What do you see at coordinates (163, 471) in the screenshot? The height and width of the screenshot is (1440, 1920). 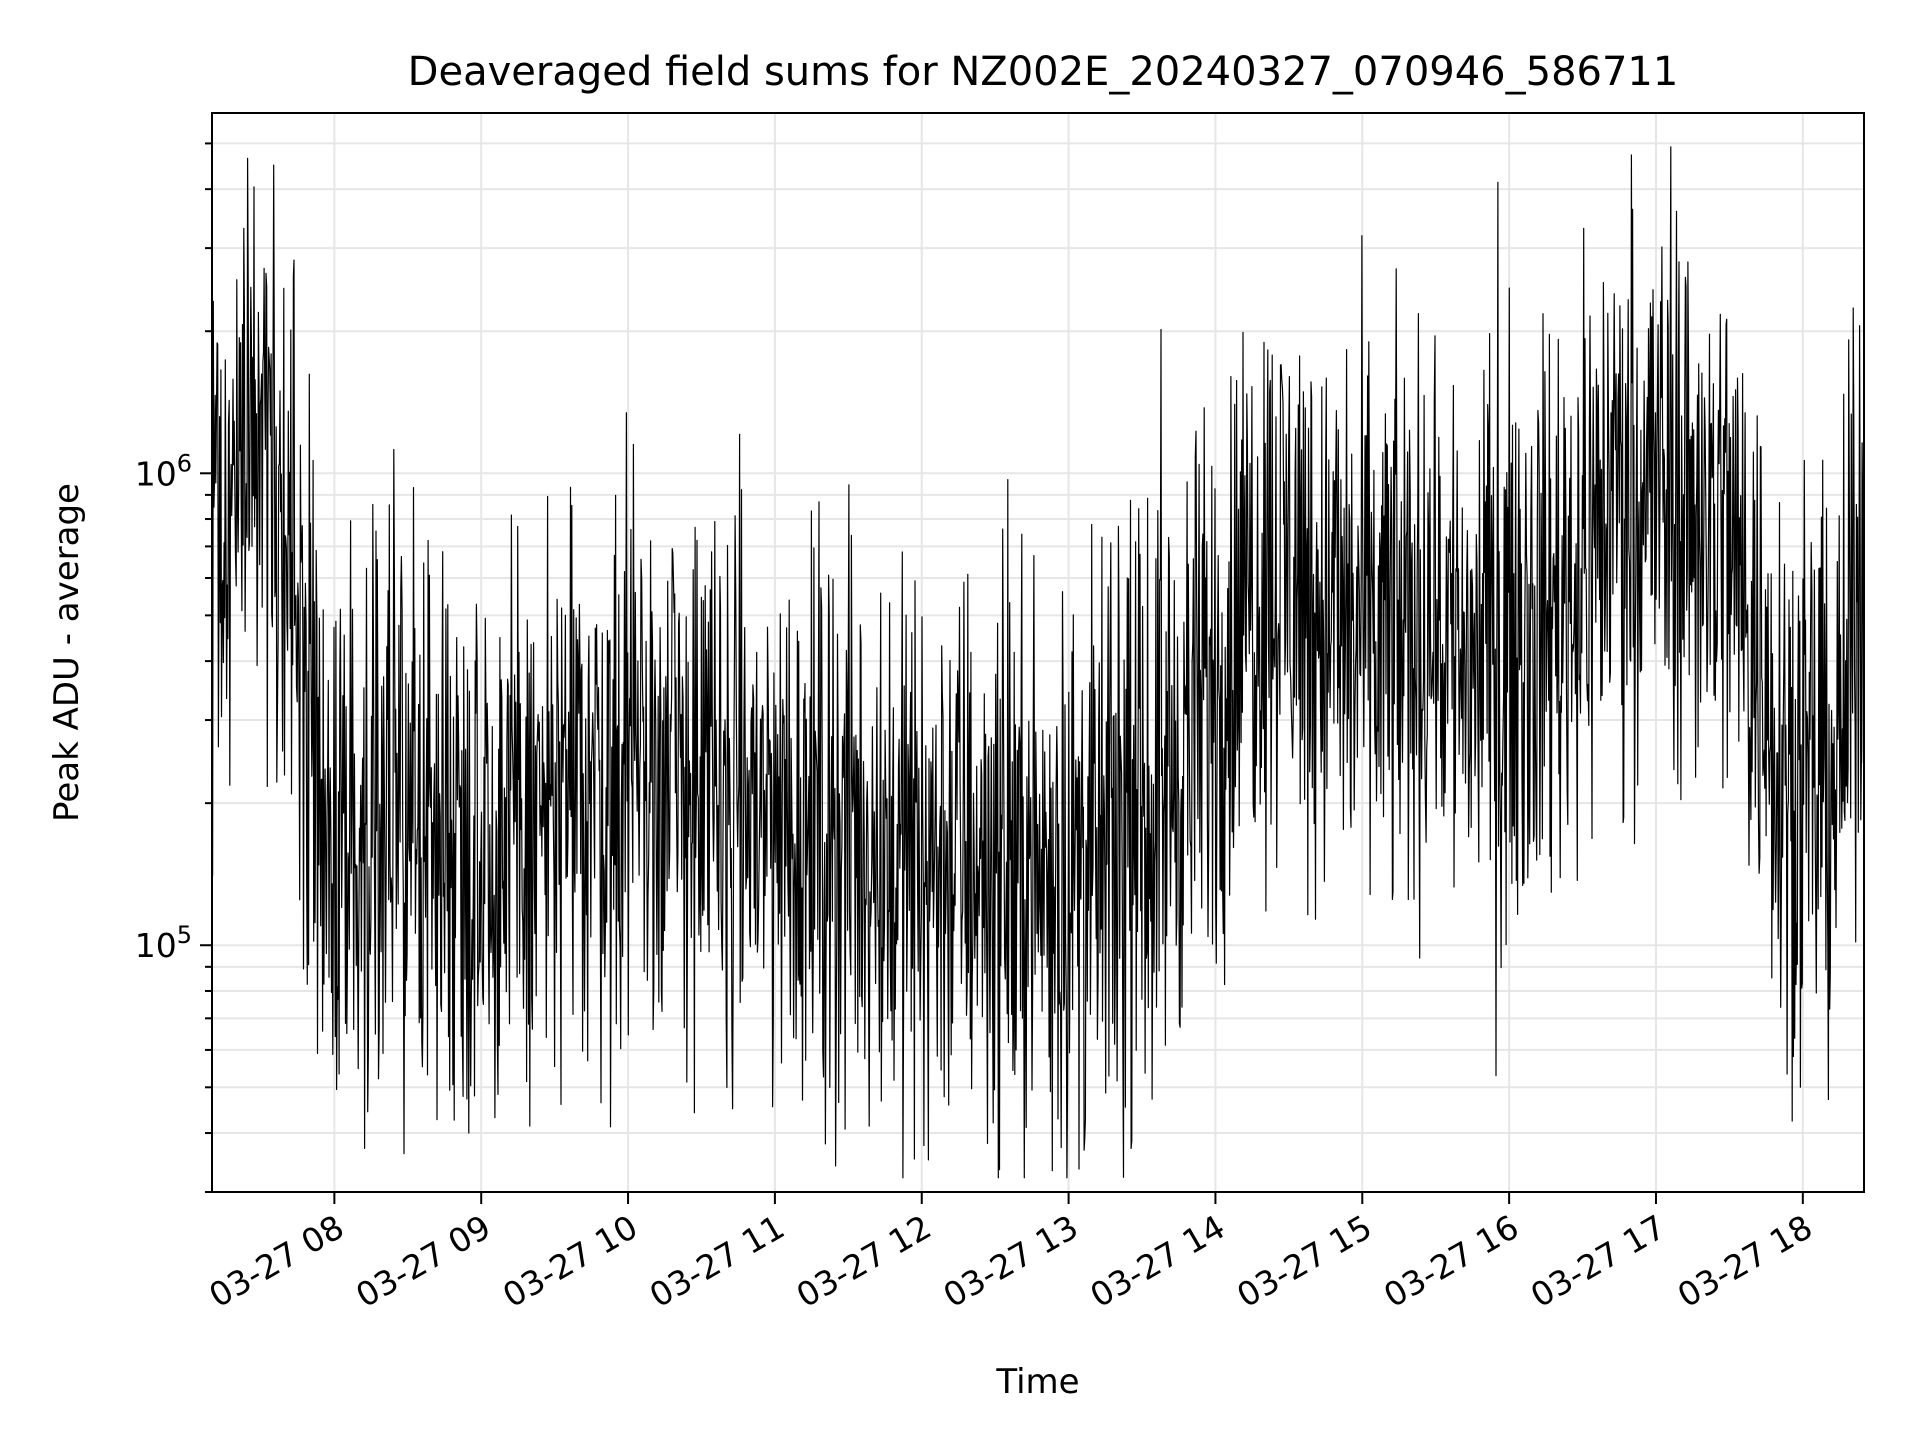 I see `y-tick-label: 10⁶` at bounding box center [163, 471].